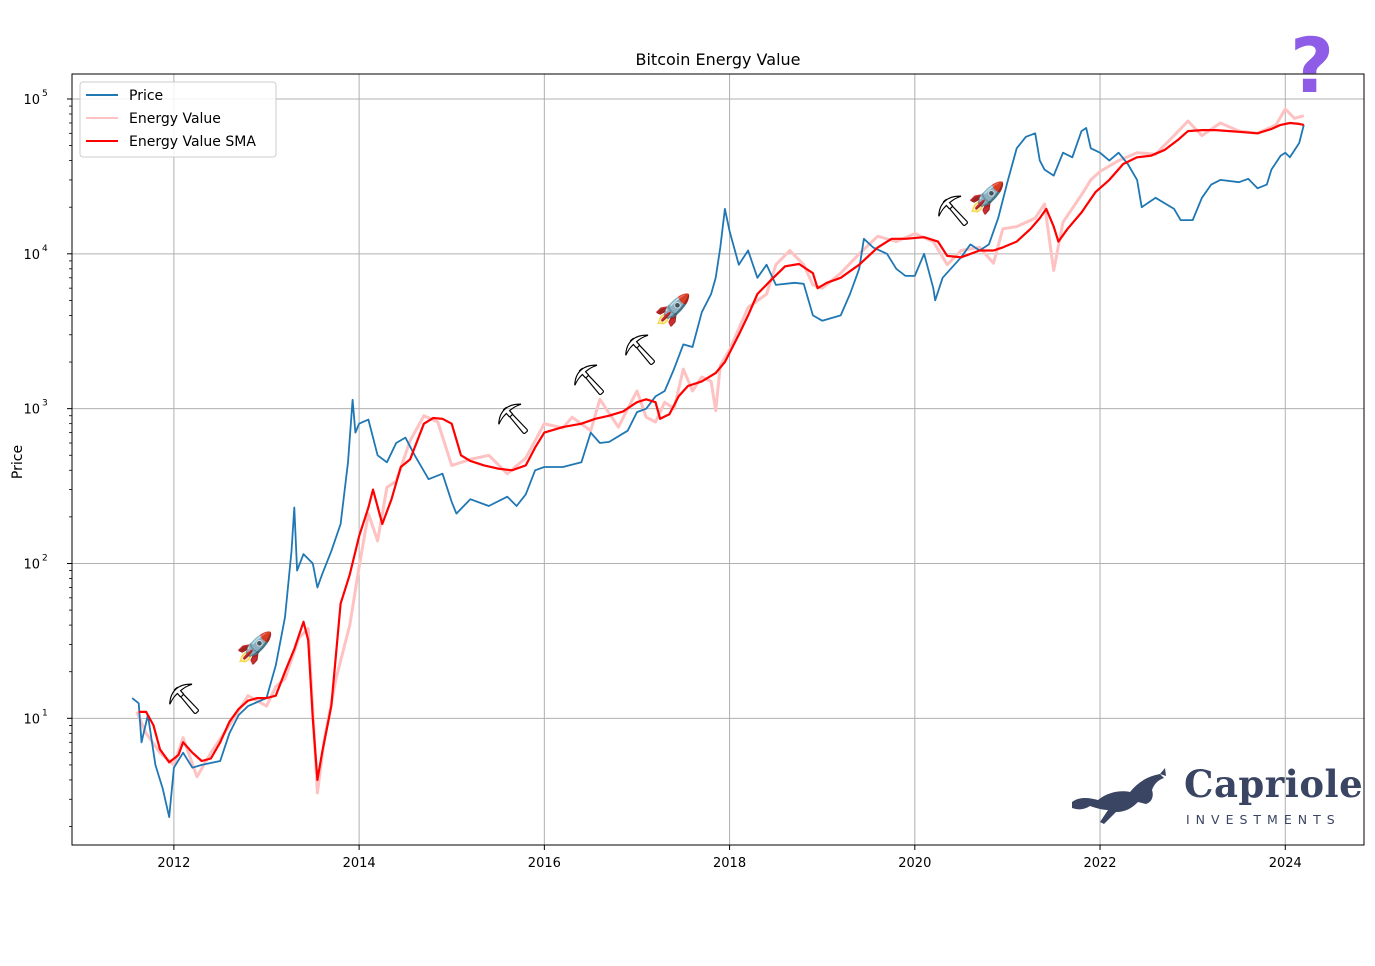 This screenshot has width=1375, height=966. Describe the element at coordinates (1312, 65) in the screenshot. I see `question-mark-annotation: ?` at that location.